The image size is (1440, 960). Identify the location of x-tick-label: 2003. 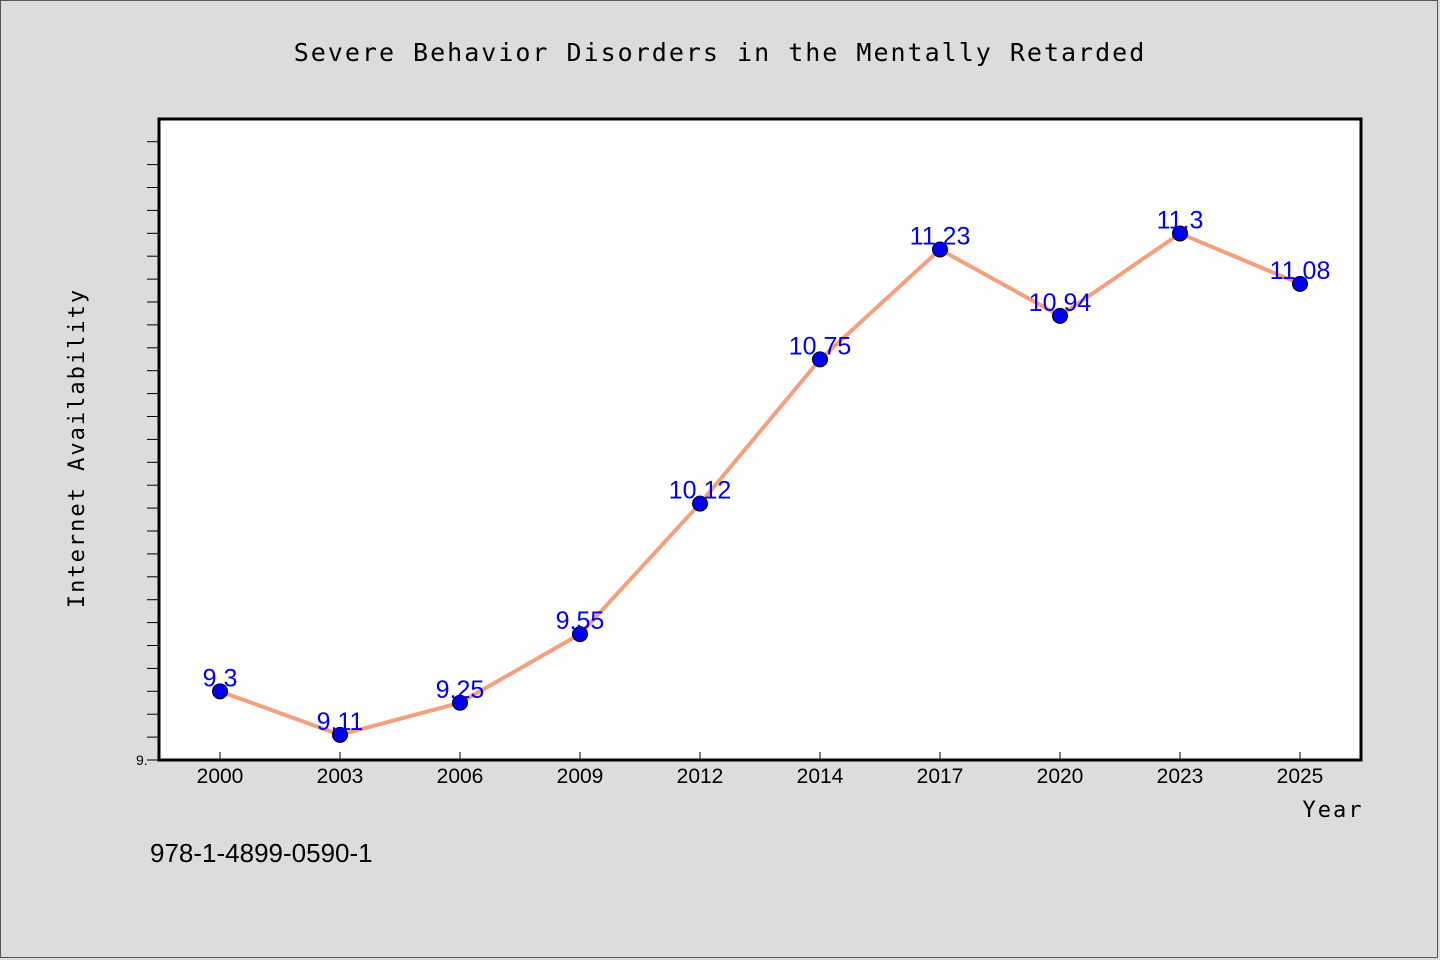
(340, 776).